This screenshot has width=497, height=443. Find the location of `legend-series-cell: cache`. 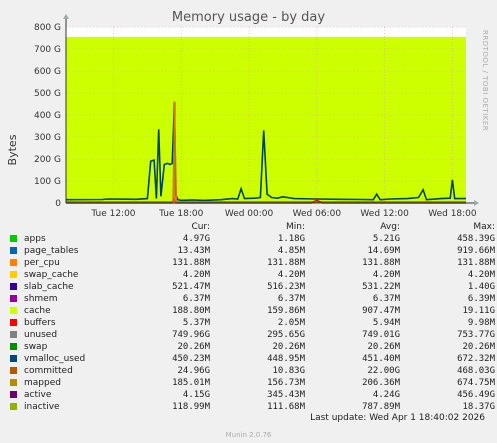

legend-series-cell: cache is located at coordinates (62, 311).